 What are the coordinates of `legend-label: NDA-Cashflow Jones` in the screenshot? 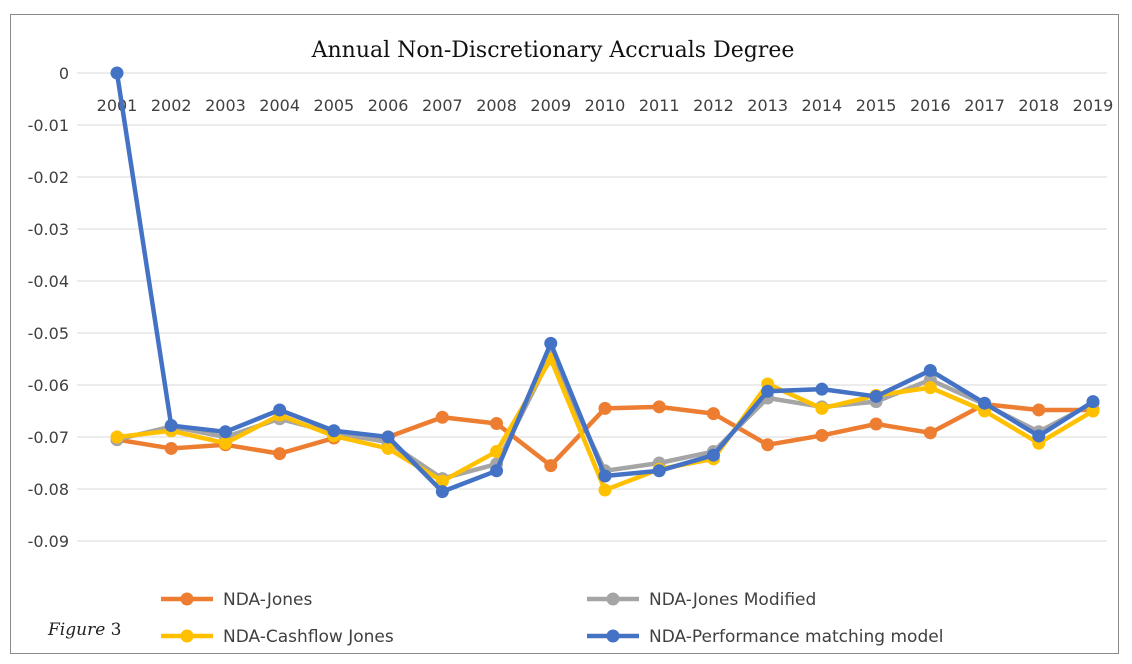 It's located at (308, 637).